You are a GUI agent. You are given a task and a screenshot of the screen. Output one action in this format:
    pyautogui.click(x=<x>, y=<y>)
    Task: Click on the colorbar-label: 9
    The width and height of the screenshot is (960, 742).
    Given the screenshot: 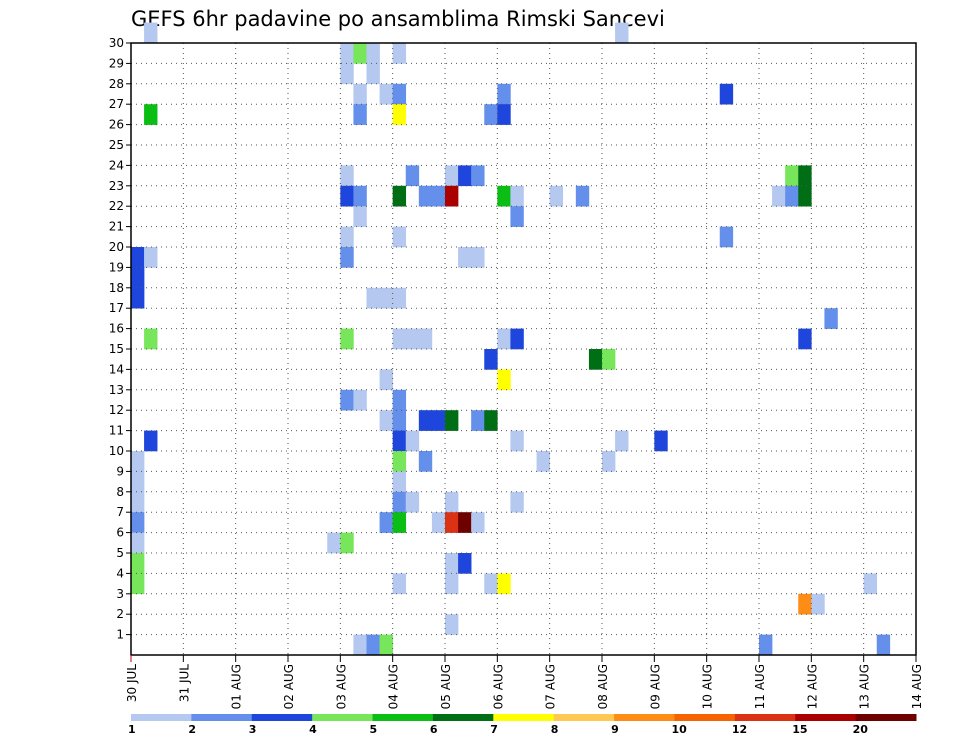 What is the action you would take?
    pyautogui.click(x=615, y=729)
    